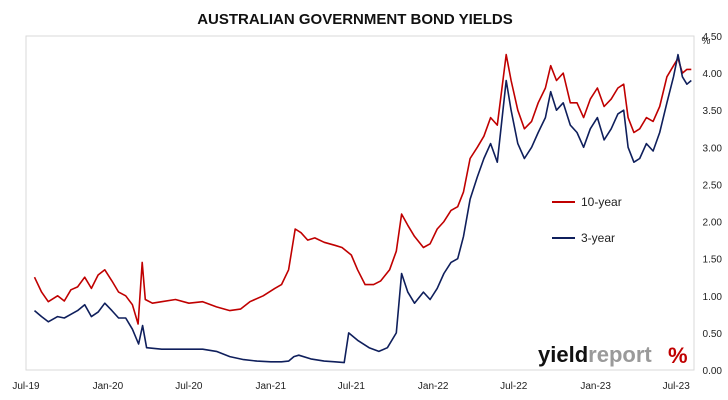  I want to click on y-tick-label: 1.50, so click(713, 260).